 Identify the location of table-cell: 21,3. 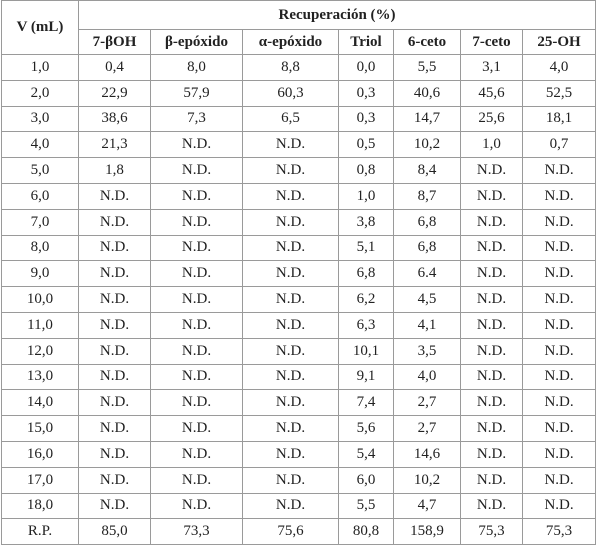
(114, 145).